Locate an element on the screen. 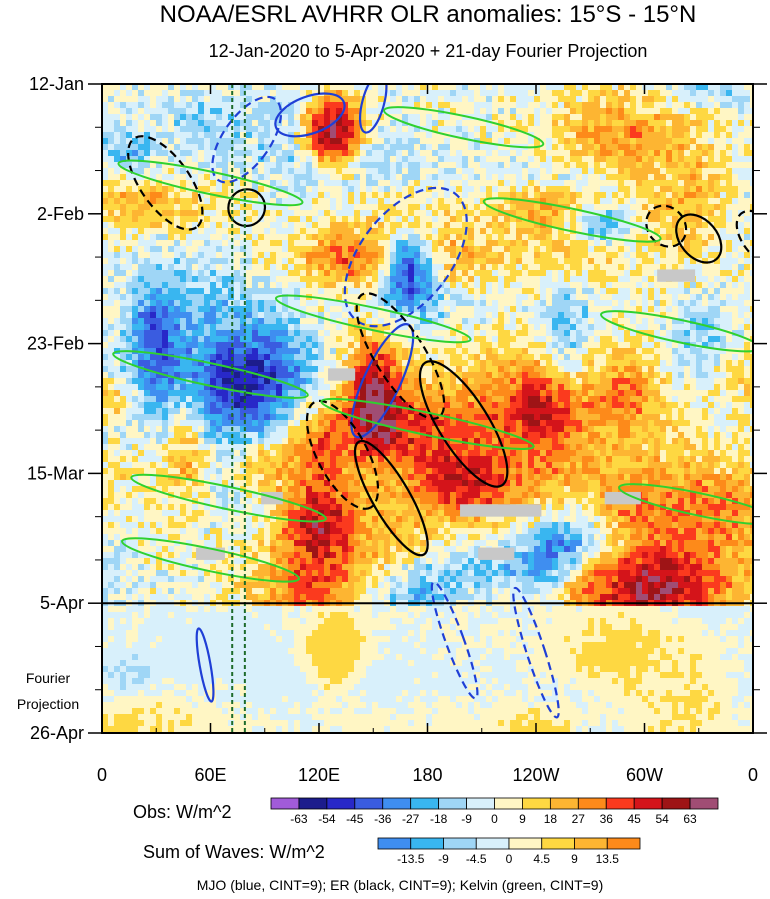  y-tick-label: 2-Feb is located at coordinates (60, 214).